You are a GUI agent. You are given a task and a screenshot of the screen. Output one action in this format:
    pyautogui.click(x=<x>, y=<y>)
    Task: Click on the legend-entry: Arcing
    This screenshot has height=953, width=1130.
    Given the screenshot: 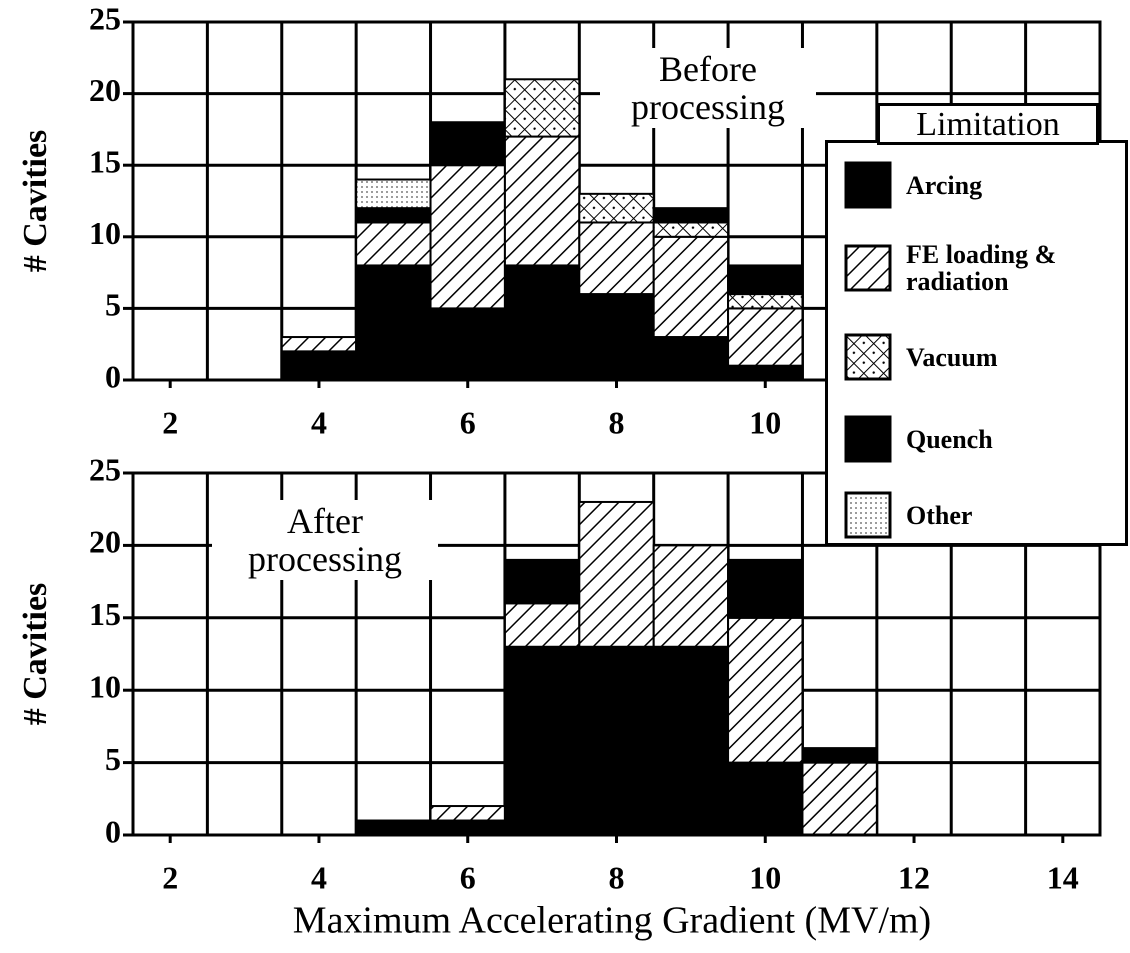 What is the action you would take?
    pyautogui.click(x=980, y=185)
    